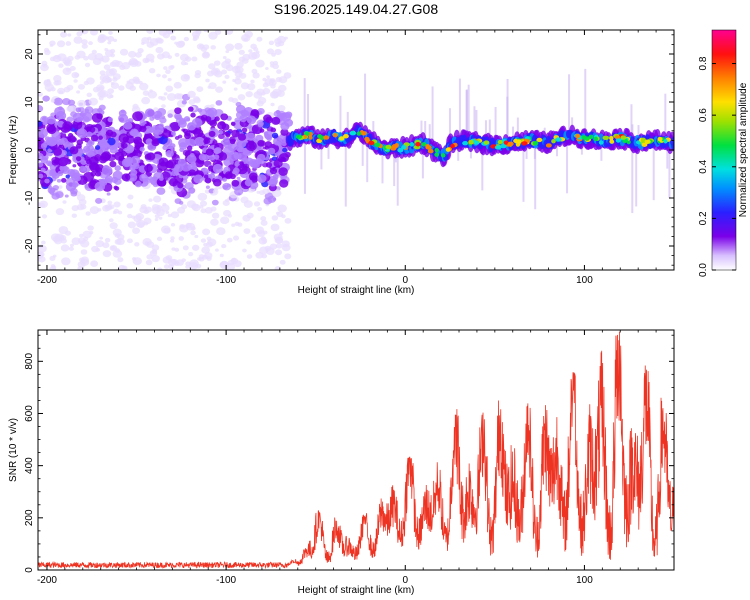  Describe the element at coordinates (356, 9) in the screenshot. I see `figure-title: S196.2025.149.04.27.G08` at that location.